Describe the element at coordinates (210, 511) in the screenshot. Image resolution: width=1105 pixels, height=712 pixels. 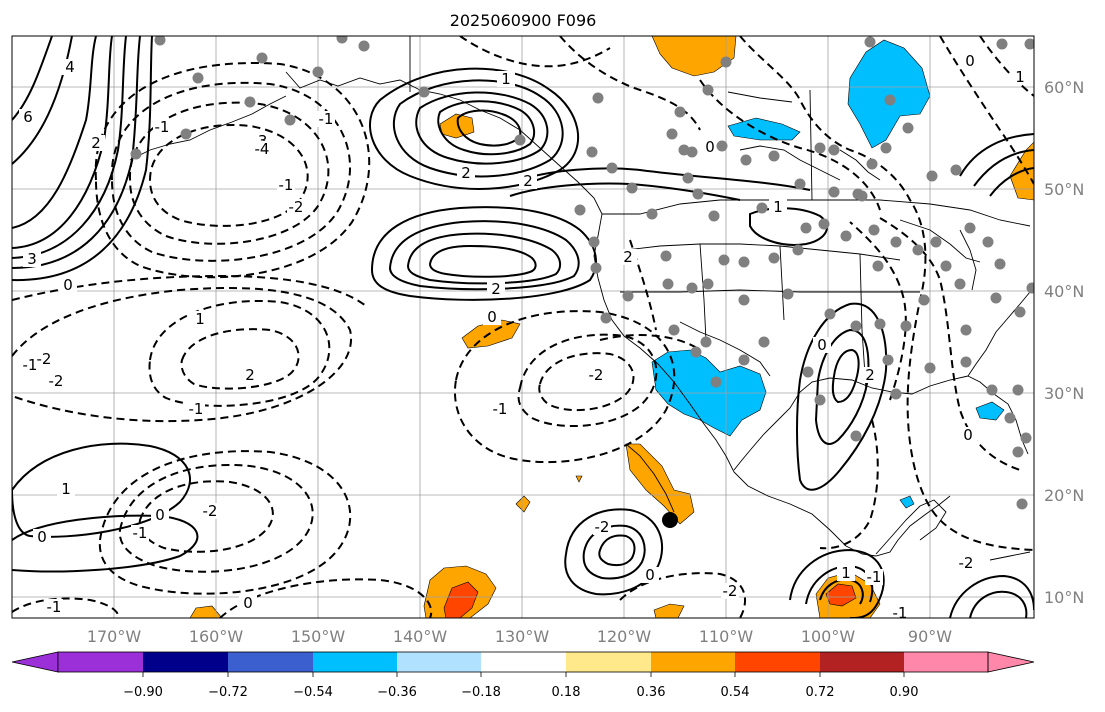
I see `contour-label: -2` at that location.